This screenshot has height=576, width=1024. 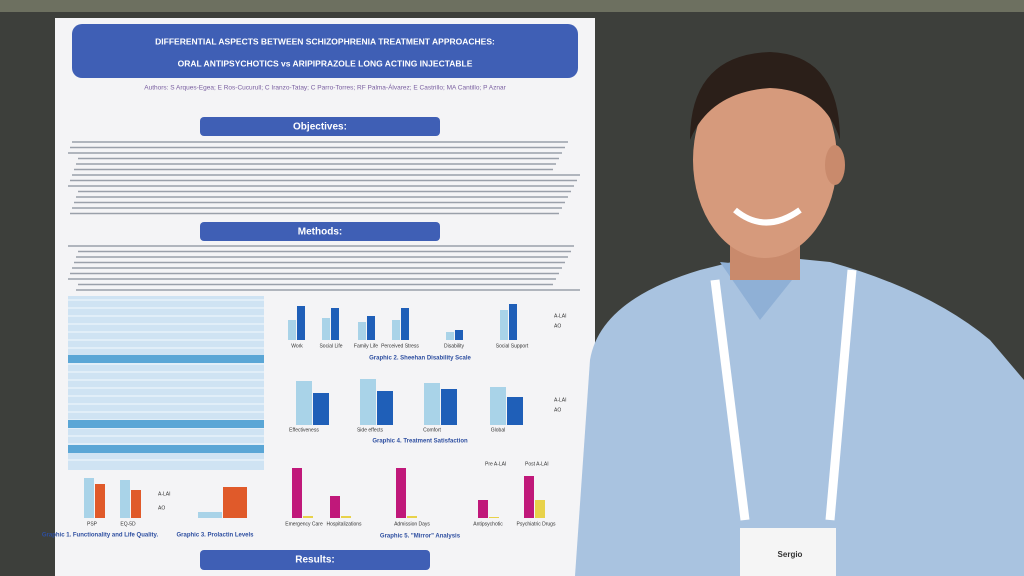 I want to click on wall-top, so click(x=512, y=6).